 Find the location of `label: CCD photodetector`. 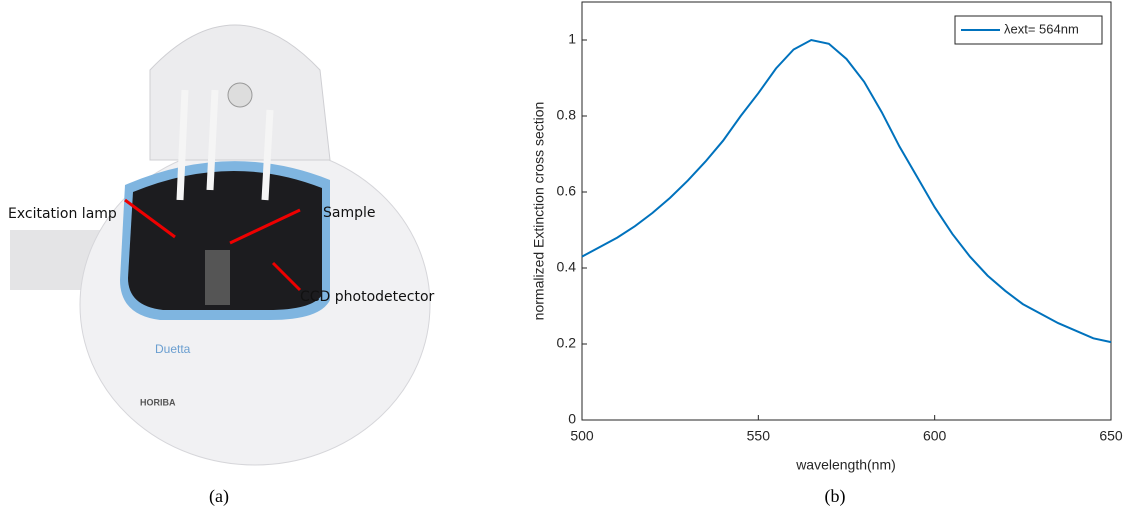

label: CCD photodetector is located at coordinates (367, 297).